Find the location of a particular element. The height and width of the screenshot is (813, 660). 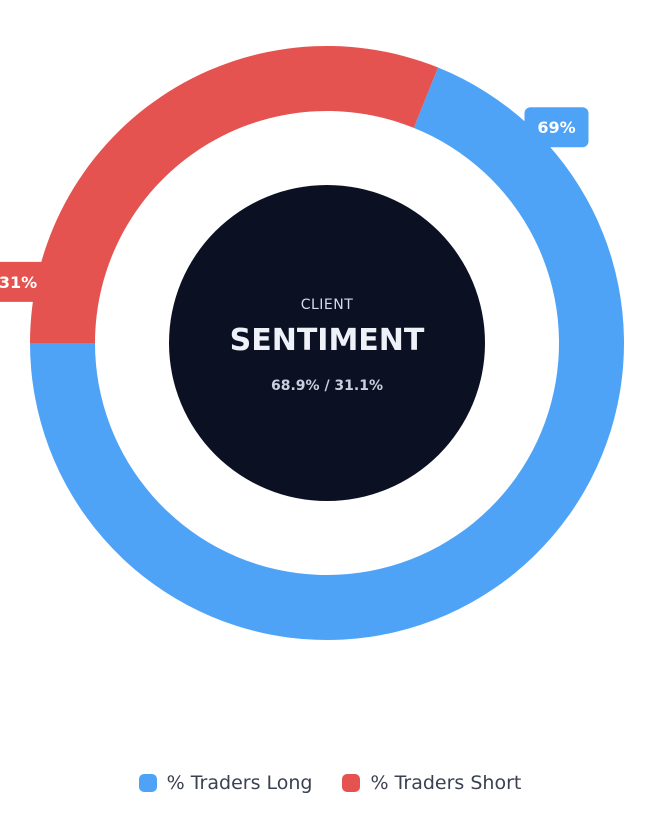

slice-badge-label-long: 69% is located at coordinates (556, 127).